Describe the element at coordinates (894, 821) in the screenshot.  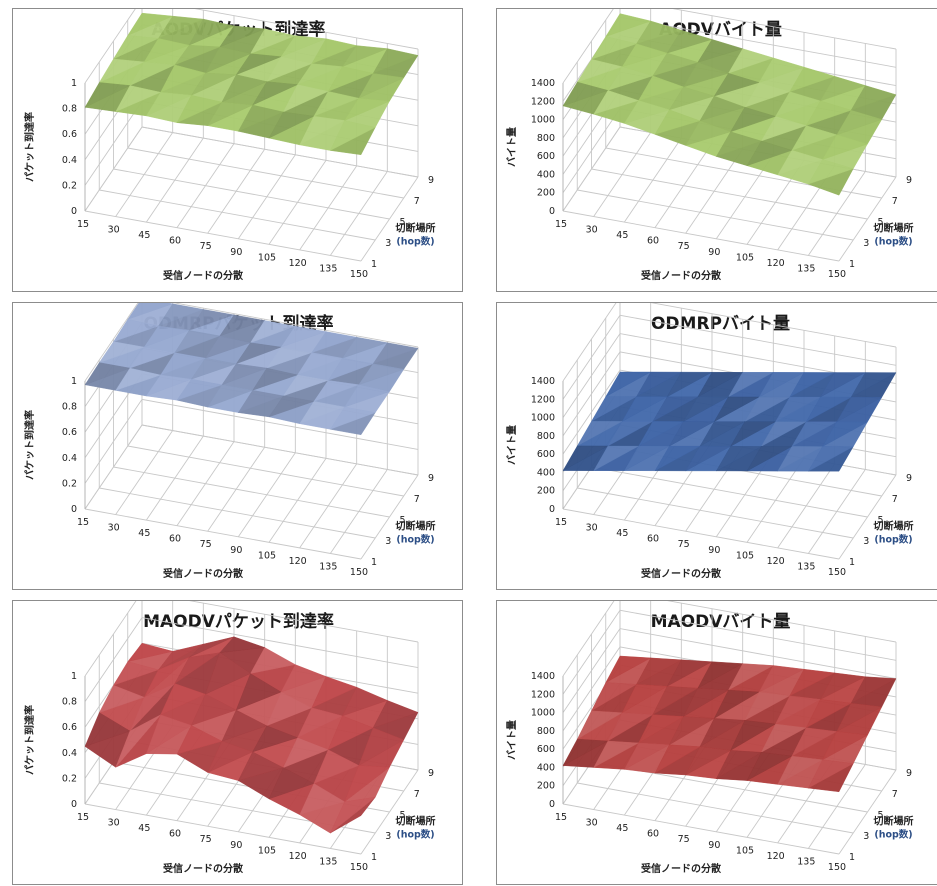
I see `y-axis-label: 切断場所` at that location.